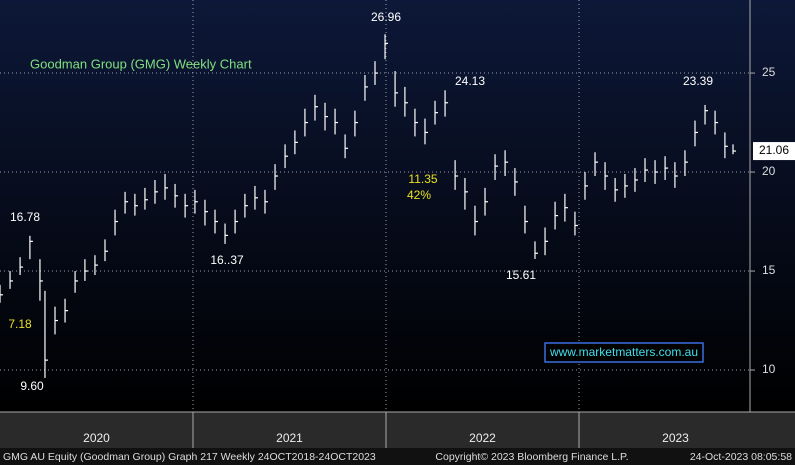  Describe the element at coordinates (25, 217) in the screenshot. I see `annotation: 16.78` at that location.